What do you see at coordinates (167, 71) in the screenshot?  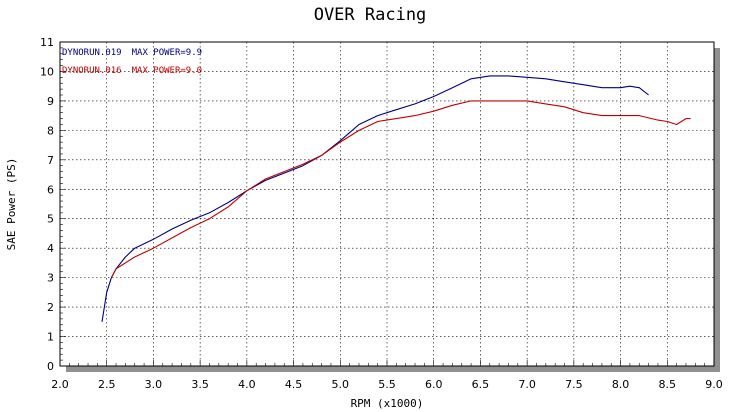 I see `legend-series-2-max-power: MAX POWER=9.0` at bounding box center [167, 71].